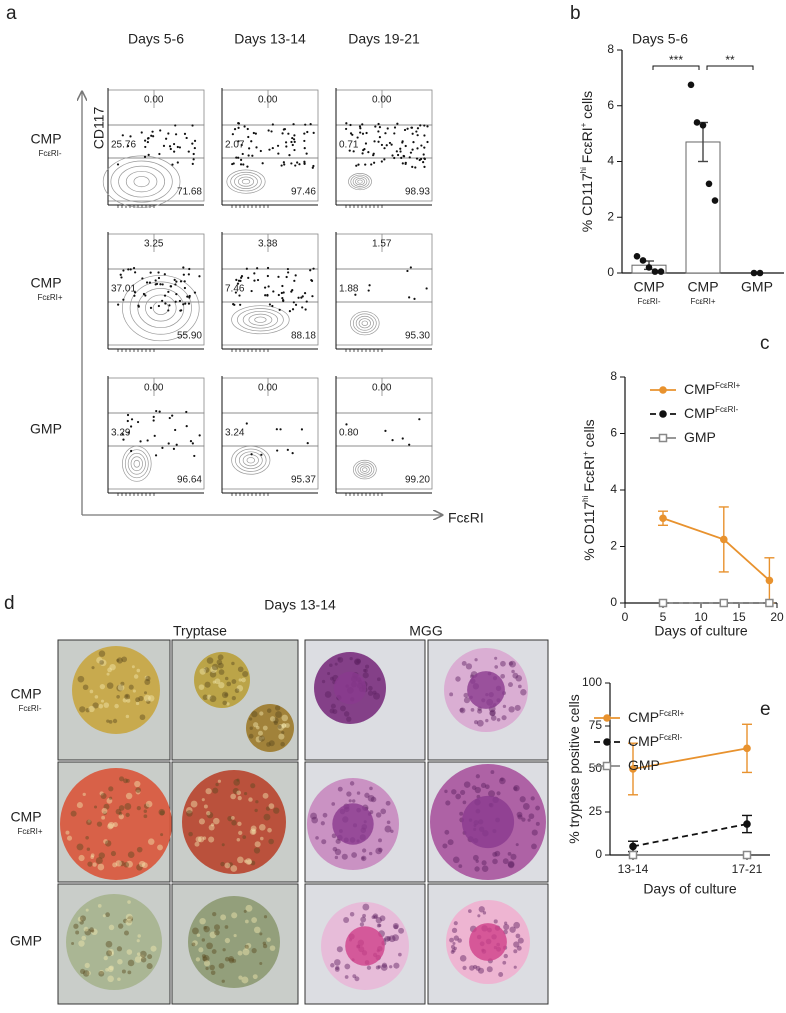 The height and width of the screenshot is (1013, 786). I want to click on y-tick-label: 8, so click(613, 376).